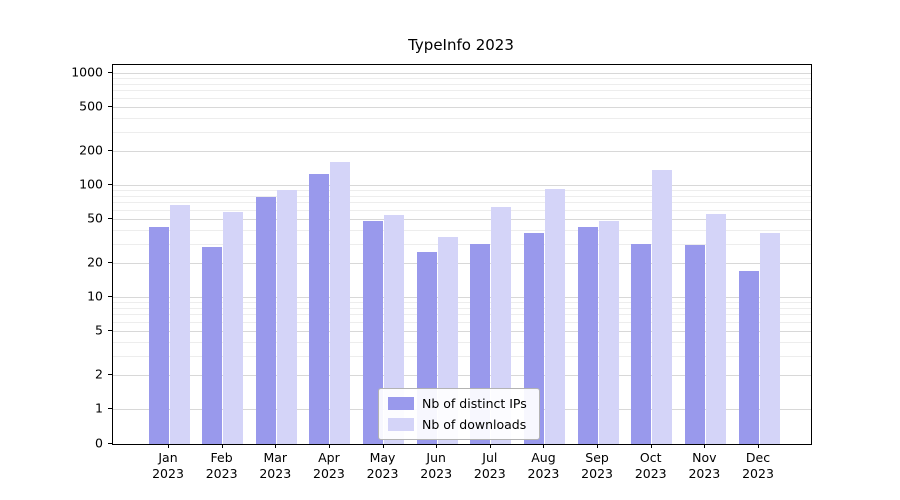 The width and height of the screenshot is (900, 500). Describe the element at coordinates (382, 465) in the screenshot. I see `x-tick-label: May 2023` at that location.